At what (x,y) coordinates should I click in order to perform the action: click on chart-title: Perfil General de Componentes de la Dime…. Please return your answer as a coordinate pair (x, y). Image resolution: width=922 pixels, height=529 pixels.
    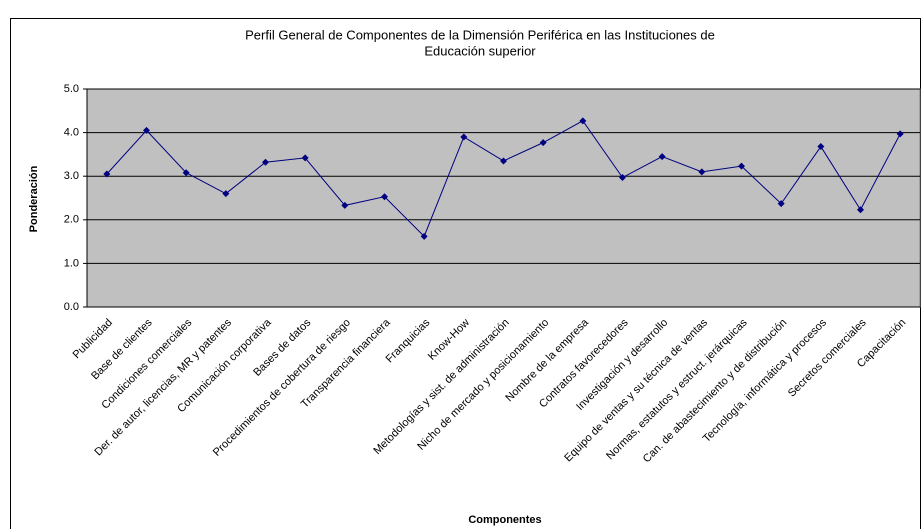
    Looking at the image, I should click on (480, 34).